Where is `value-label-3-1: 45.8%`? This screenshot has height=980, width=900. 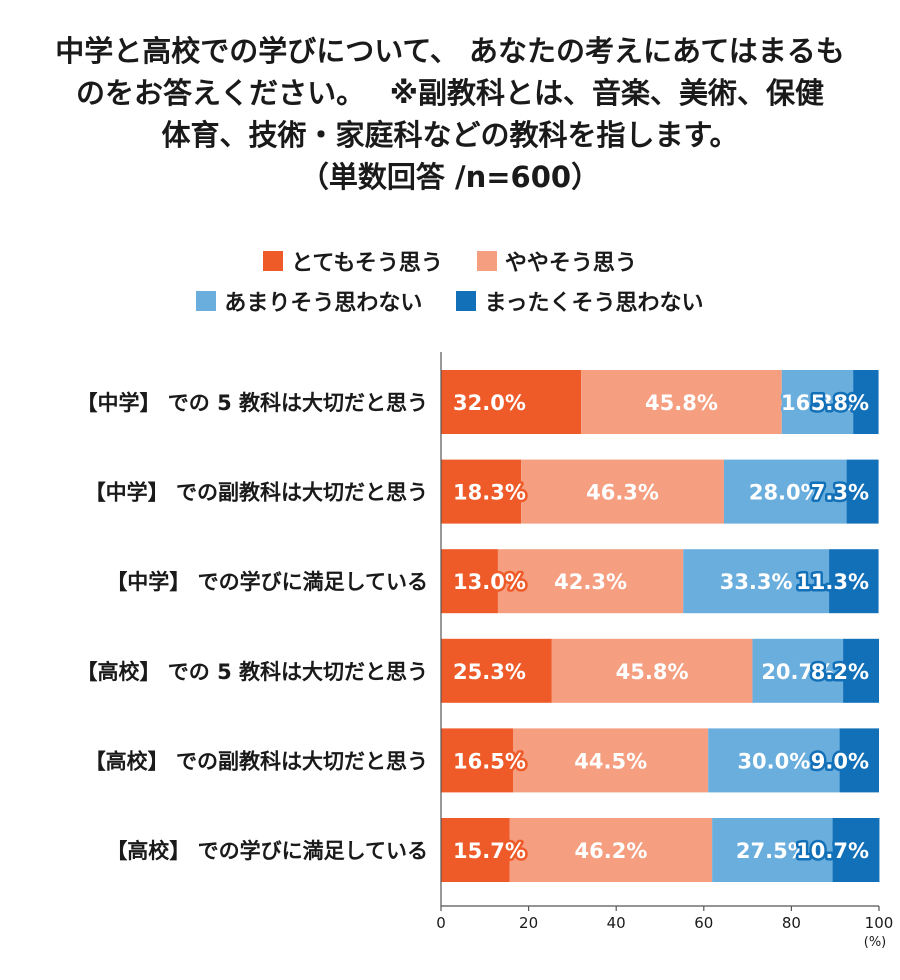 value-label-3-1: 45.8% is located at coordinates (652, 672).